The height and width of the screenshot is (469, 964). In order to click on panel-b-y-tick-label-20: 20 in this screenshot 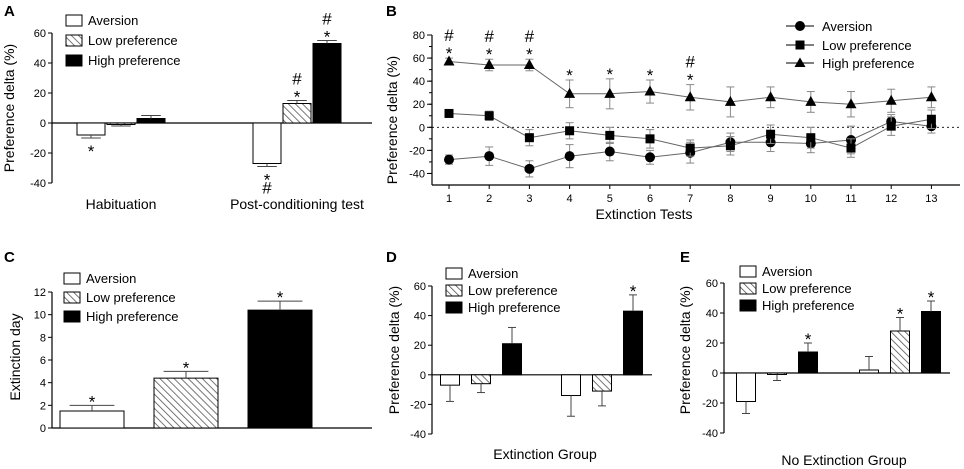, I will do `click(419, 105)`.